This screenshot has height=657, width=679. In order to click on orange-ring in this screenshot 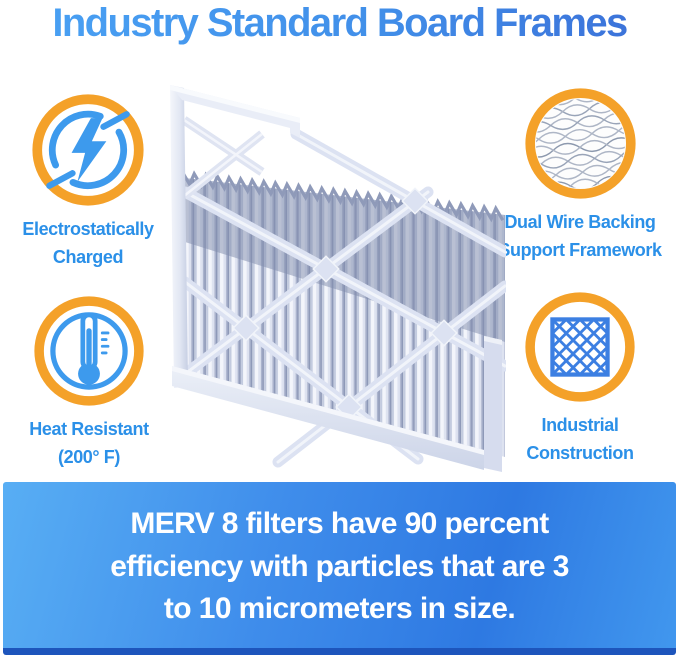, I will do `click(580, 143)`.